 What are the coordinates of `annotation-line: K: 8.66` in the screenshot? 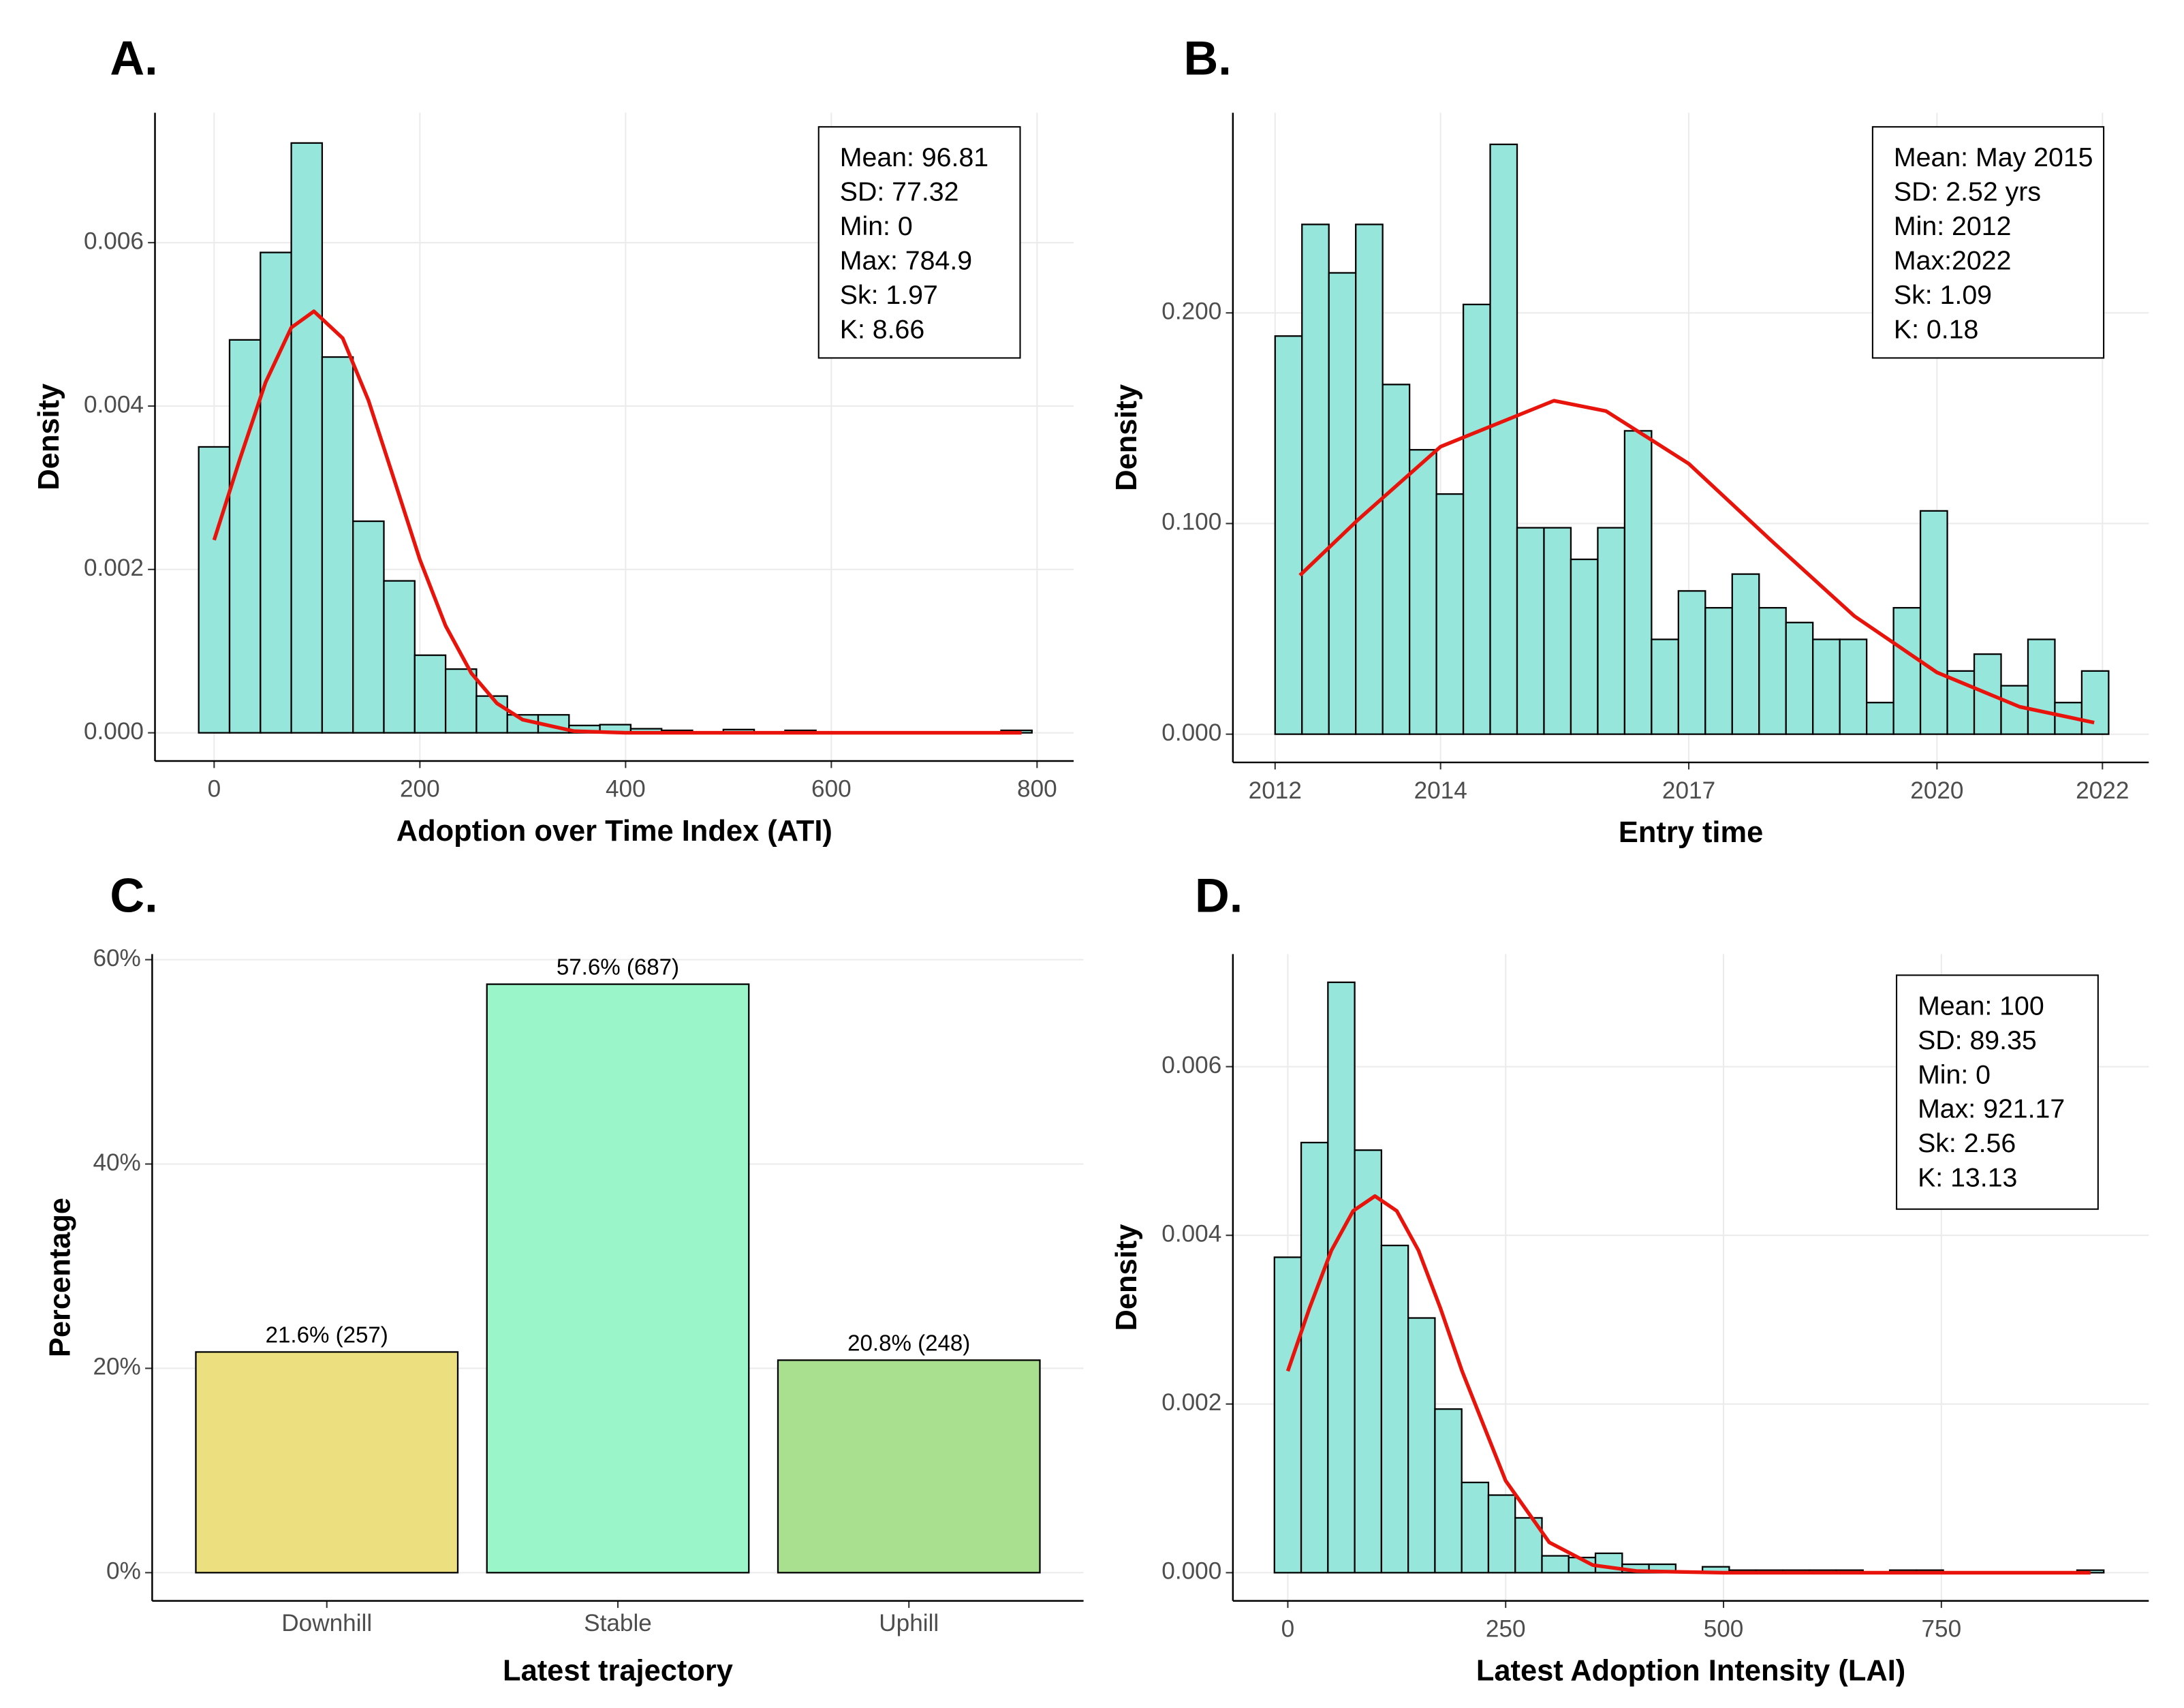 It's located at (882, 330).